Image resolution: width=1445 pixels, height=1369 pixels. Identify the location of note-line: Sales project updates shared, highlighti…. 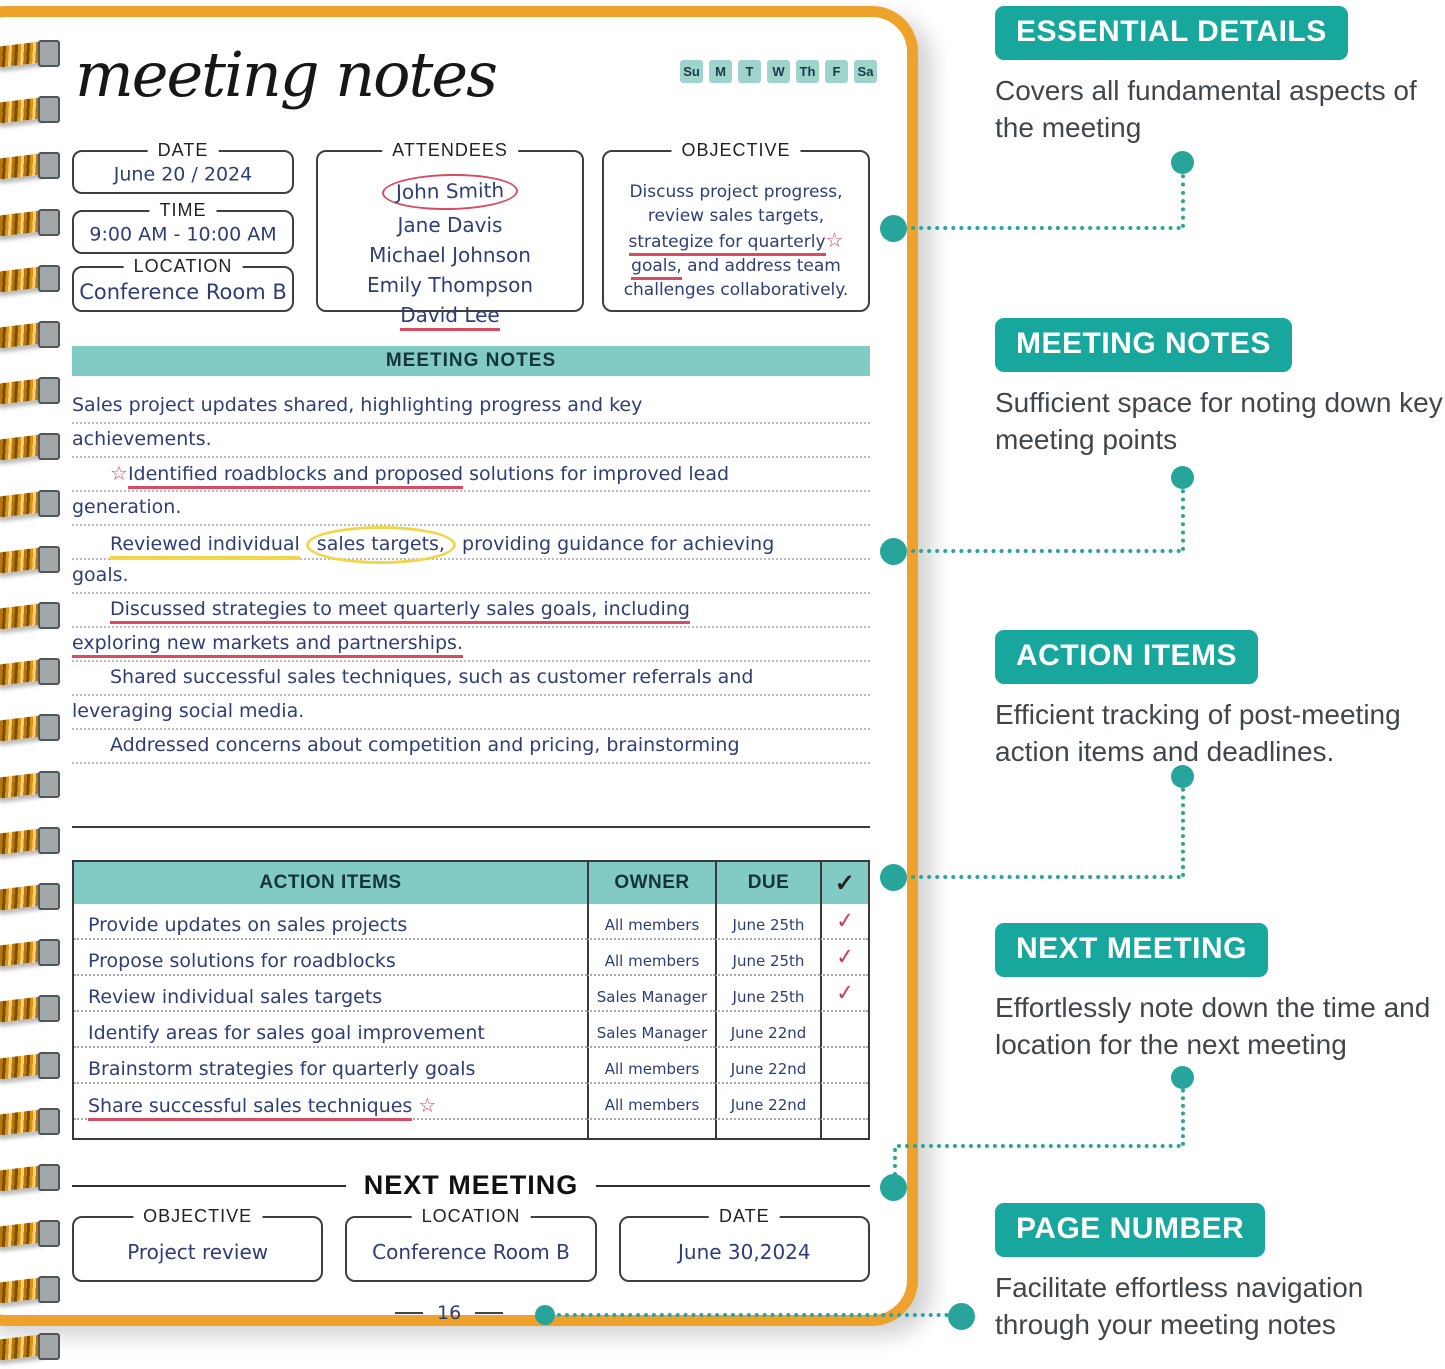
(471, 407).